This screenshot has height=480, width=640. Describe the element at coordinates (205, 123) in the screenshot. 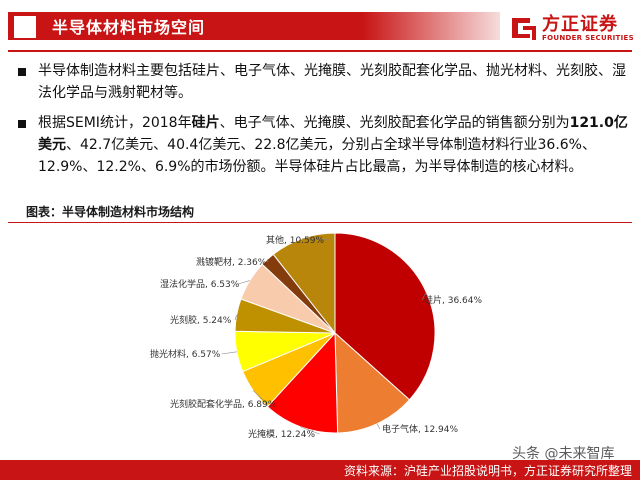

I see `emphasis-text: 硅片` at that location.